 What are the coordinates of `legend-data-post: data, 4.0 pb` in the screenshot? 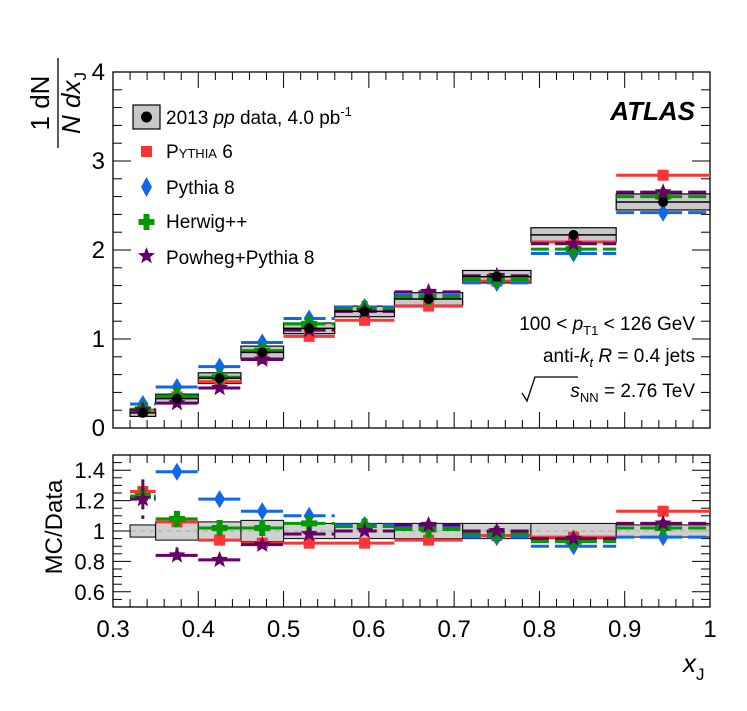 It's located at (288, 118).